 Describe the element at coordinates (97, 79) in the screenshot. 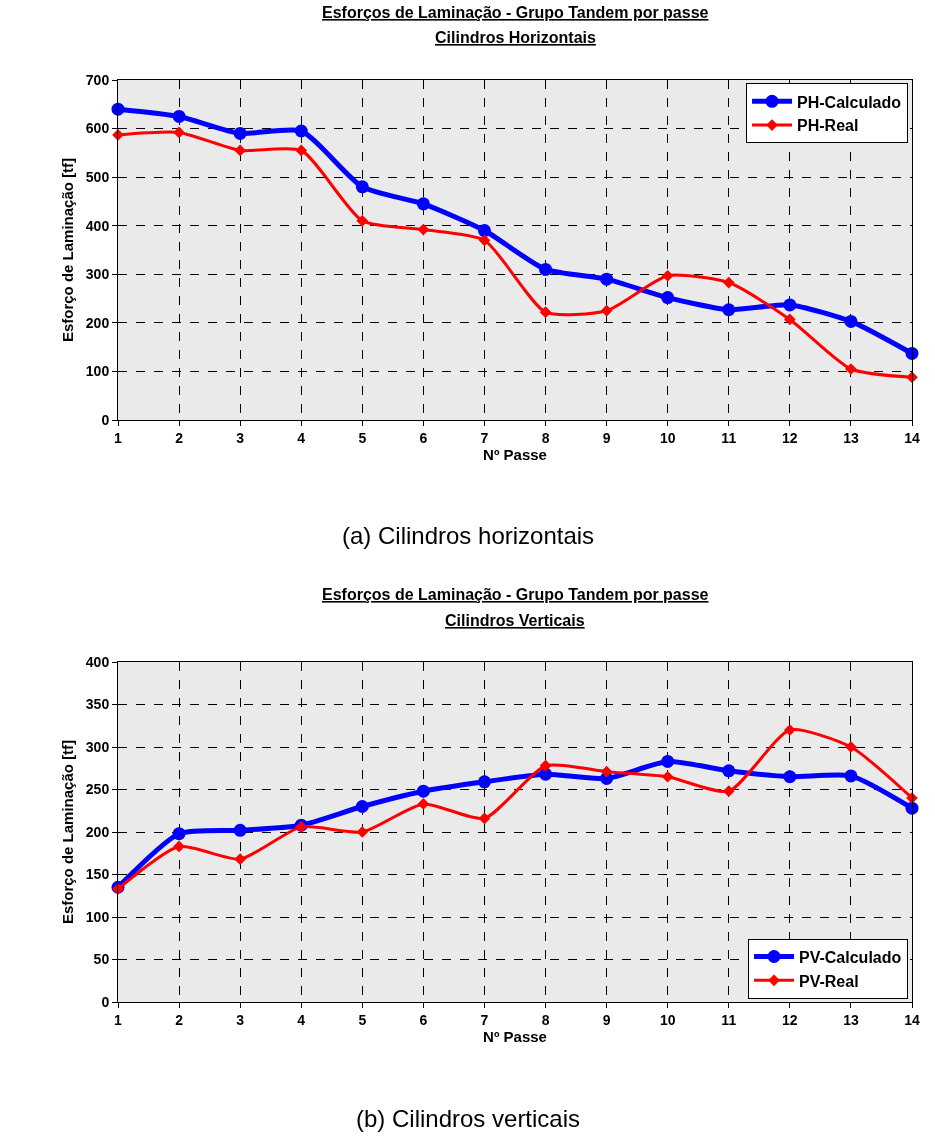

I see `y-tick-label: 700` at that location.